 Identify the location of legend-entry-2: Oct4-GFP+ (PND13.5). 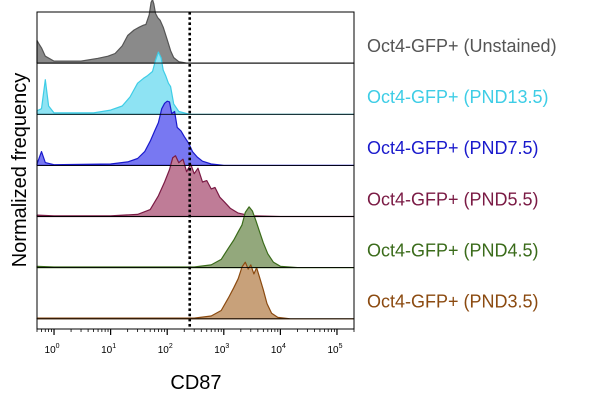
(458, 97).